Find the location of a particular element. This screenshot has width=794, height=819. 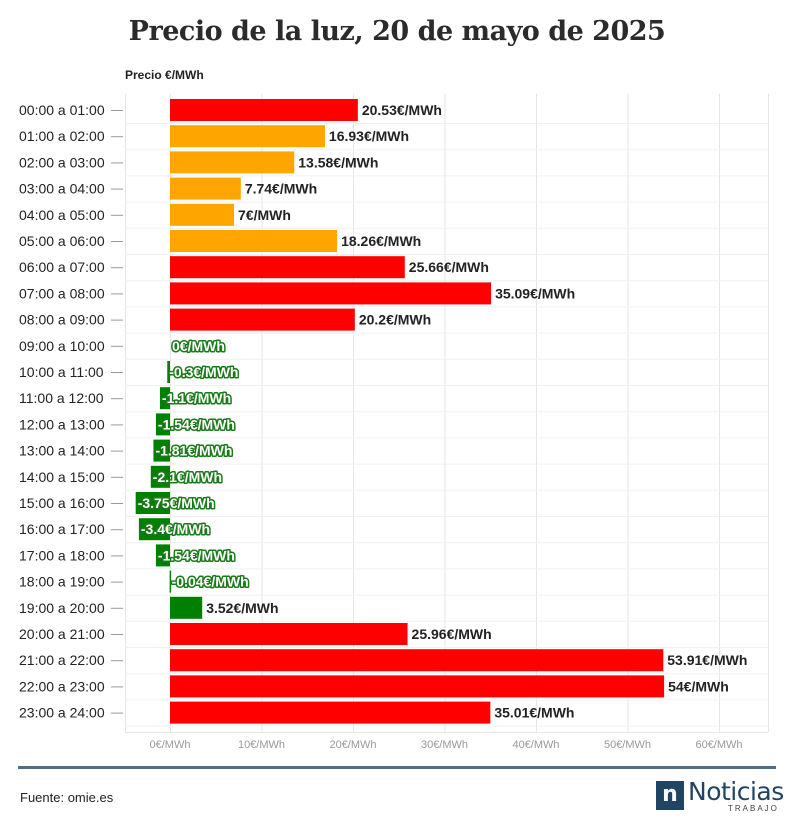

category-label: 06:00 a 07:00 is located at coordinates (62, 267).